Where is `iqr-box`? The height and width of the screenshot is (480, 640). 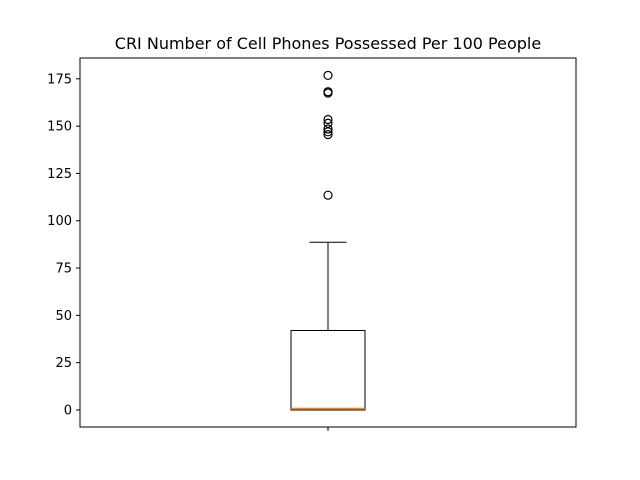
iqr-box is located at coordinates (328, 370).